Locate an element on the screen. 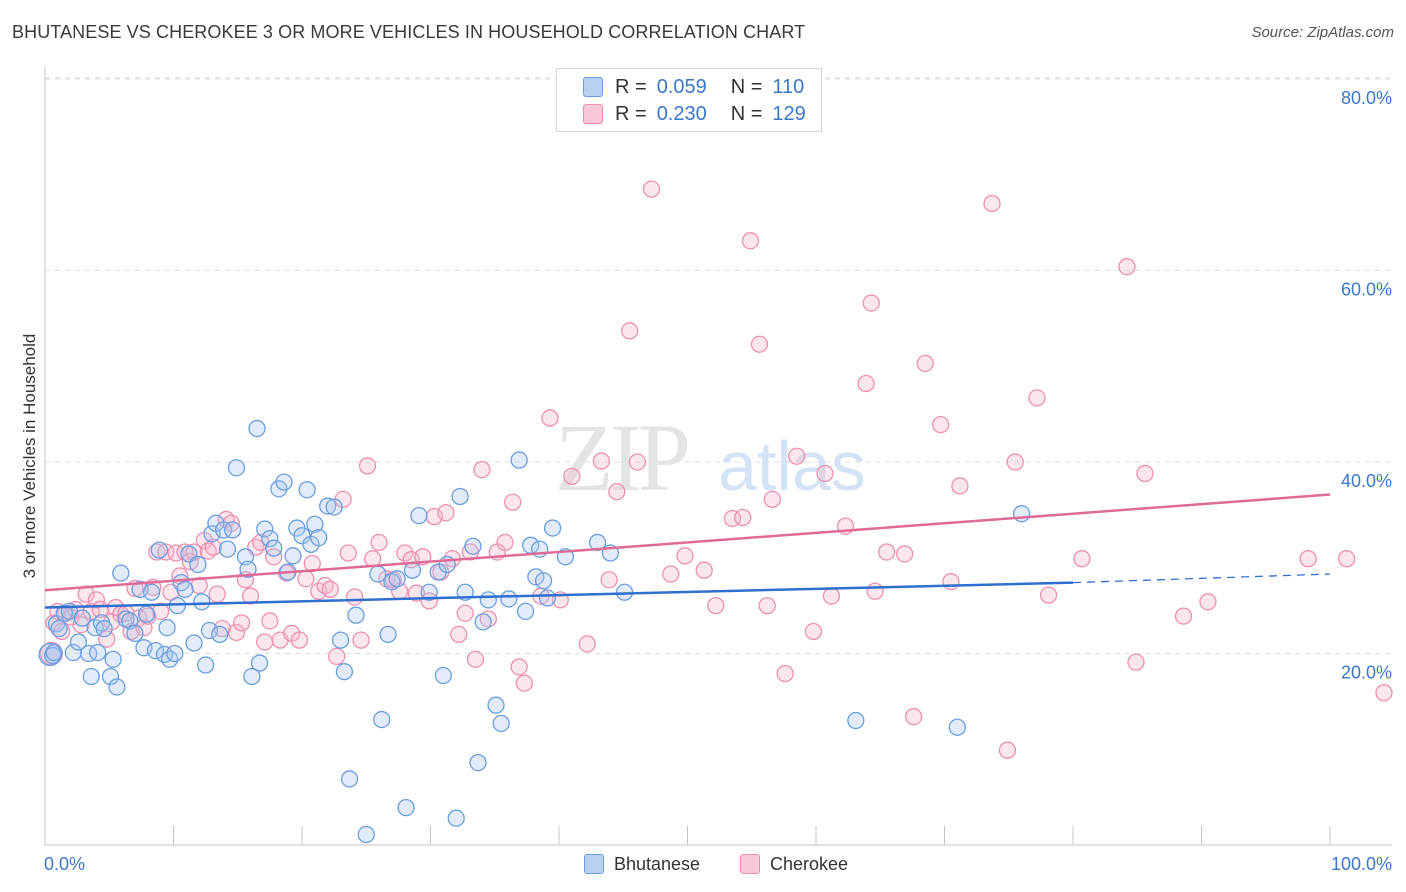  x-tick-label: 100.0% is located at coordinates (1361, 864).